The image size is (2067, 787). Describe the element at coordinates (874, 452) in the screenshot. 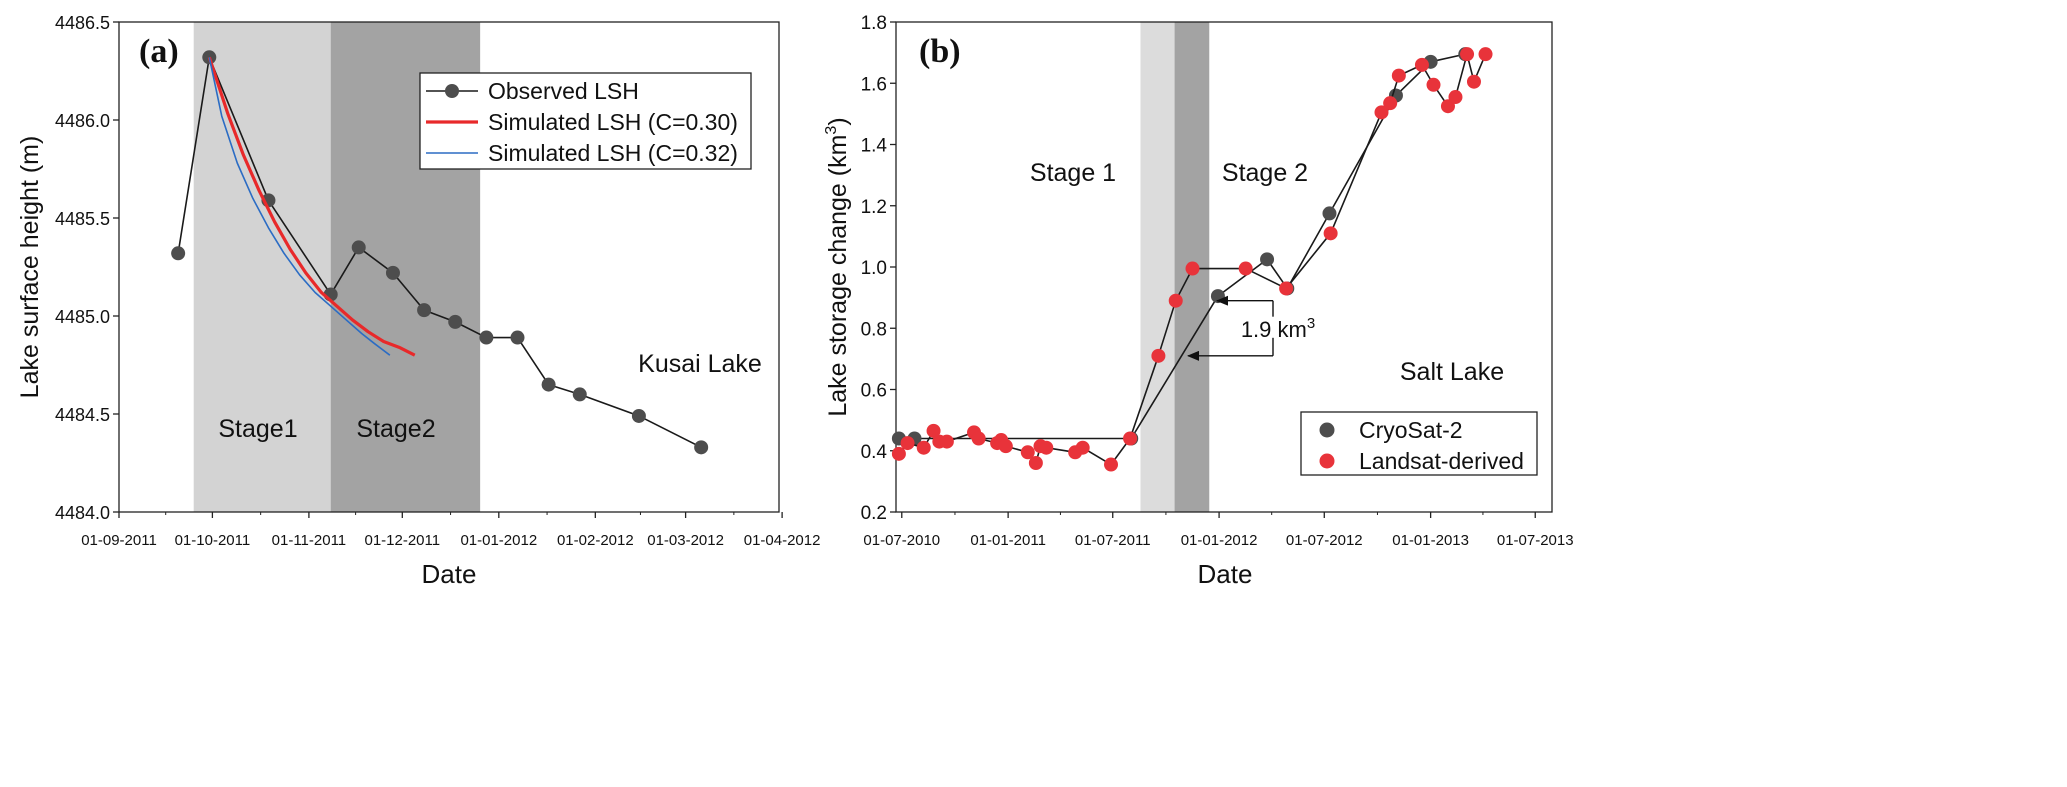

I see `y-tick-label: 0.4` at that location.